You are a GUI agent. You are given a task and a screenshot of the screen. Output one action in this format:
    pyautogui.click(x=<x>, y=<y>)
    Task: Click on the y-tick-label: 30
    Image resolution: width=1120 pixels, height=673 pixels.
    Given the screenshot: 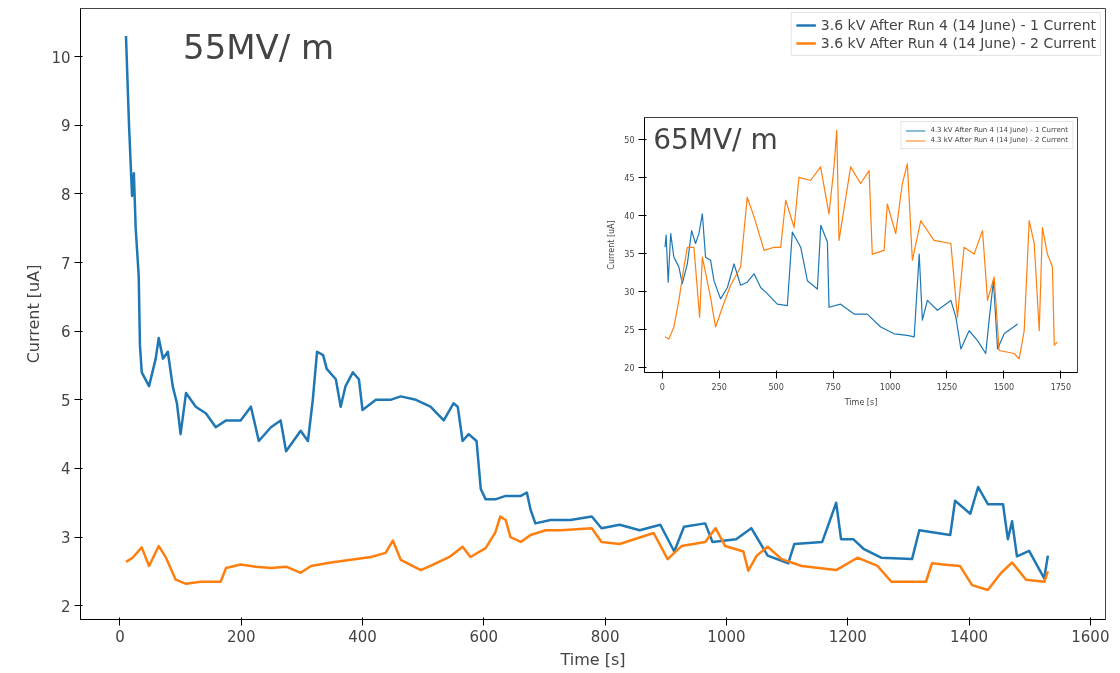 What is the action you would take?
    pyautogui.click(x=629, y=292)
    